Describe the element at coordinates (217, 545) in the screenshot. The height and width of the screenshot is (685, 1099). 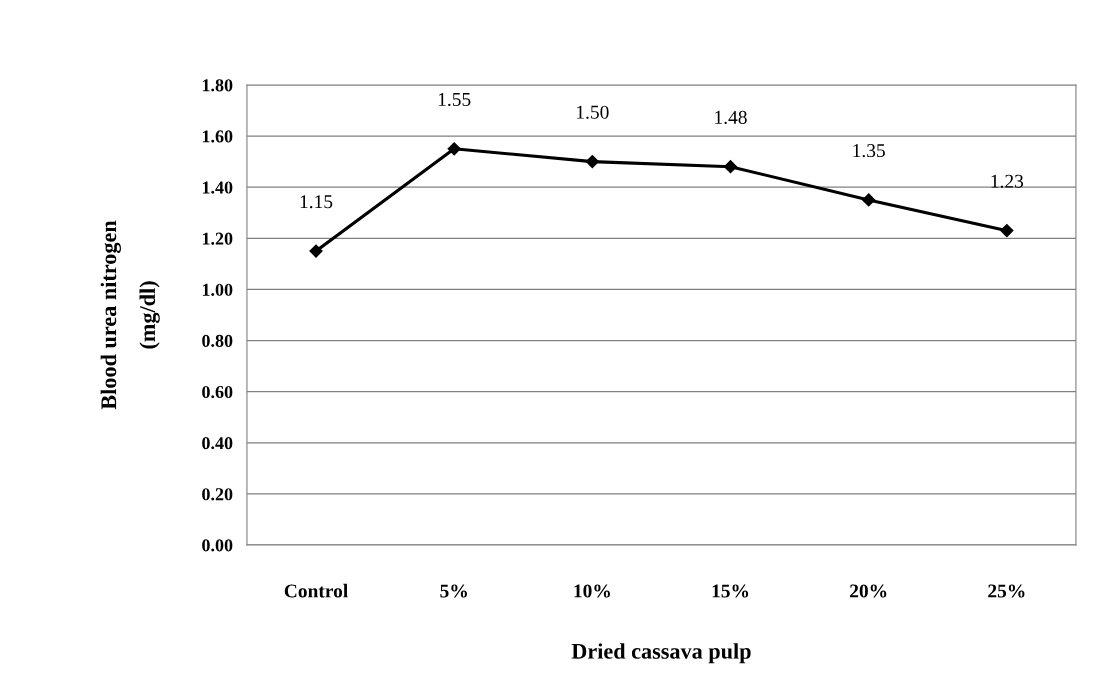
I see `y-tick-label: 0.00` at that location.